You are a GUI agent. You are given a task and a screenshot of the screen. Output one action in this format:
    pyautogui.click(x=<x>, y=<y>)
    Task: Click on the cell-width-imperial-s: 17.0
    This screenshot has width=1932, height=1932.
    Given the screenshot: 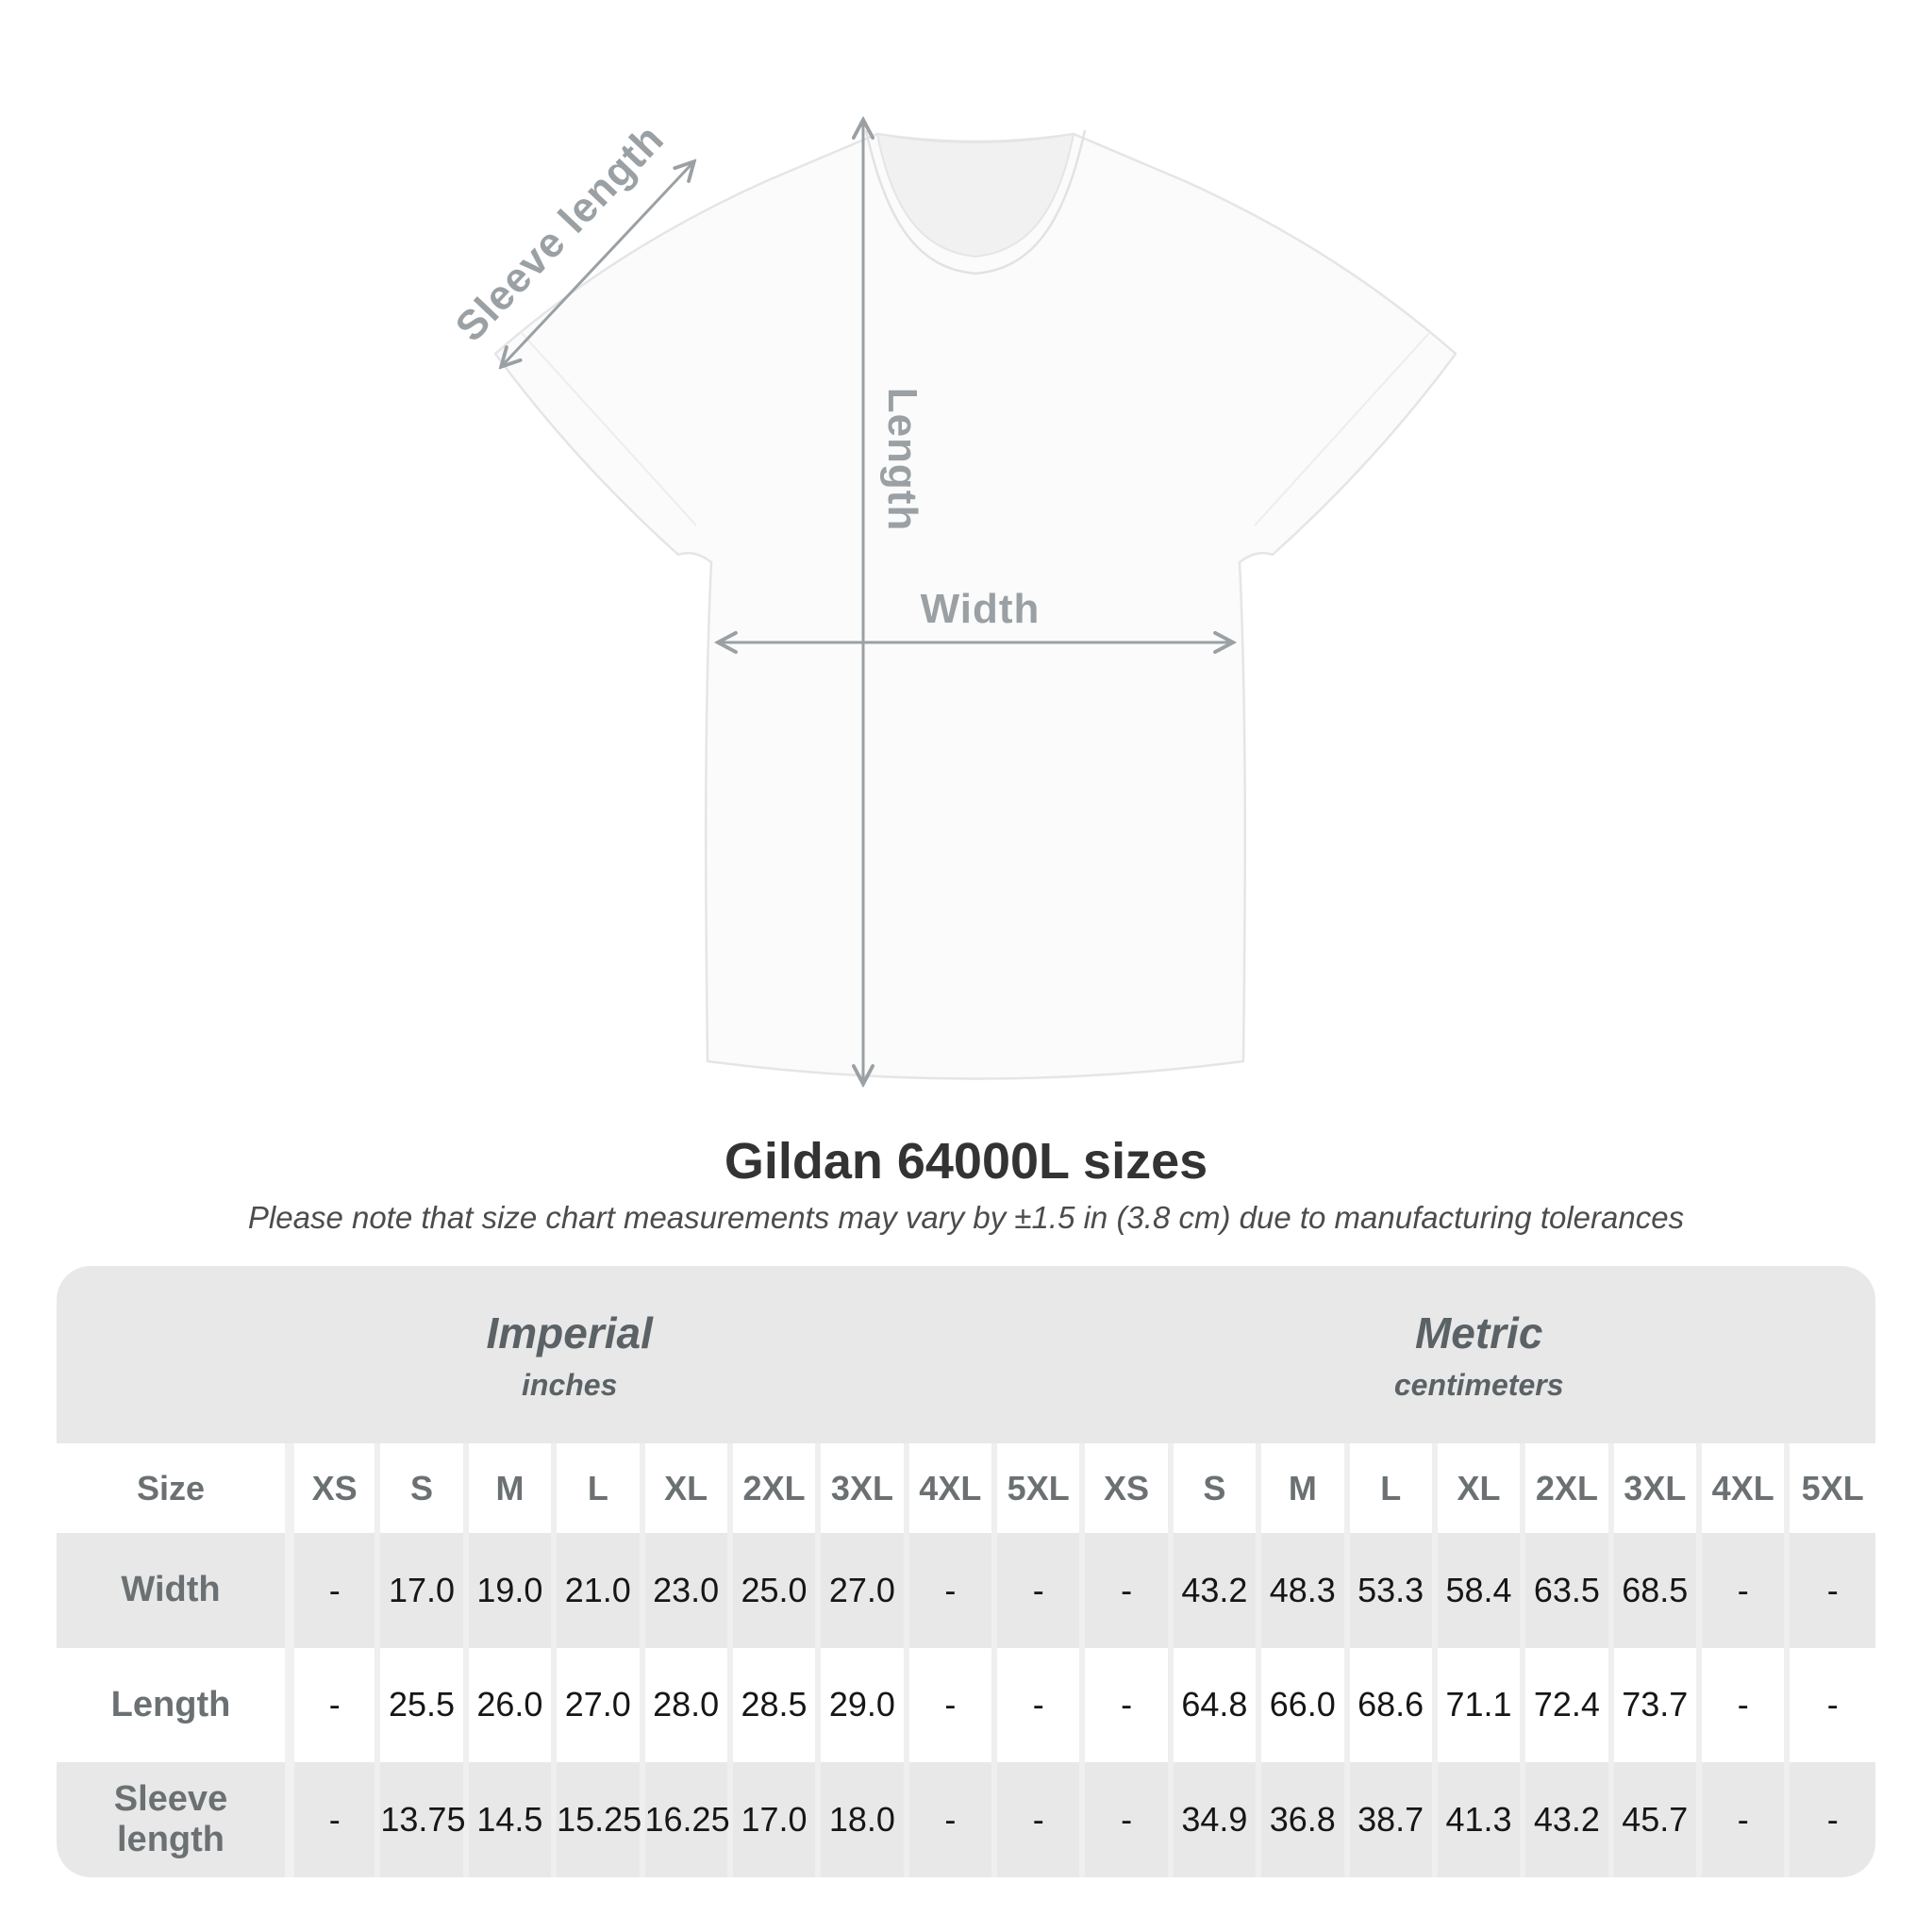 What is the action you would take?
    pyautogui.click(x=421, y=1591)
    